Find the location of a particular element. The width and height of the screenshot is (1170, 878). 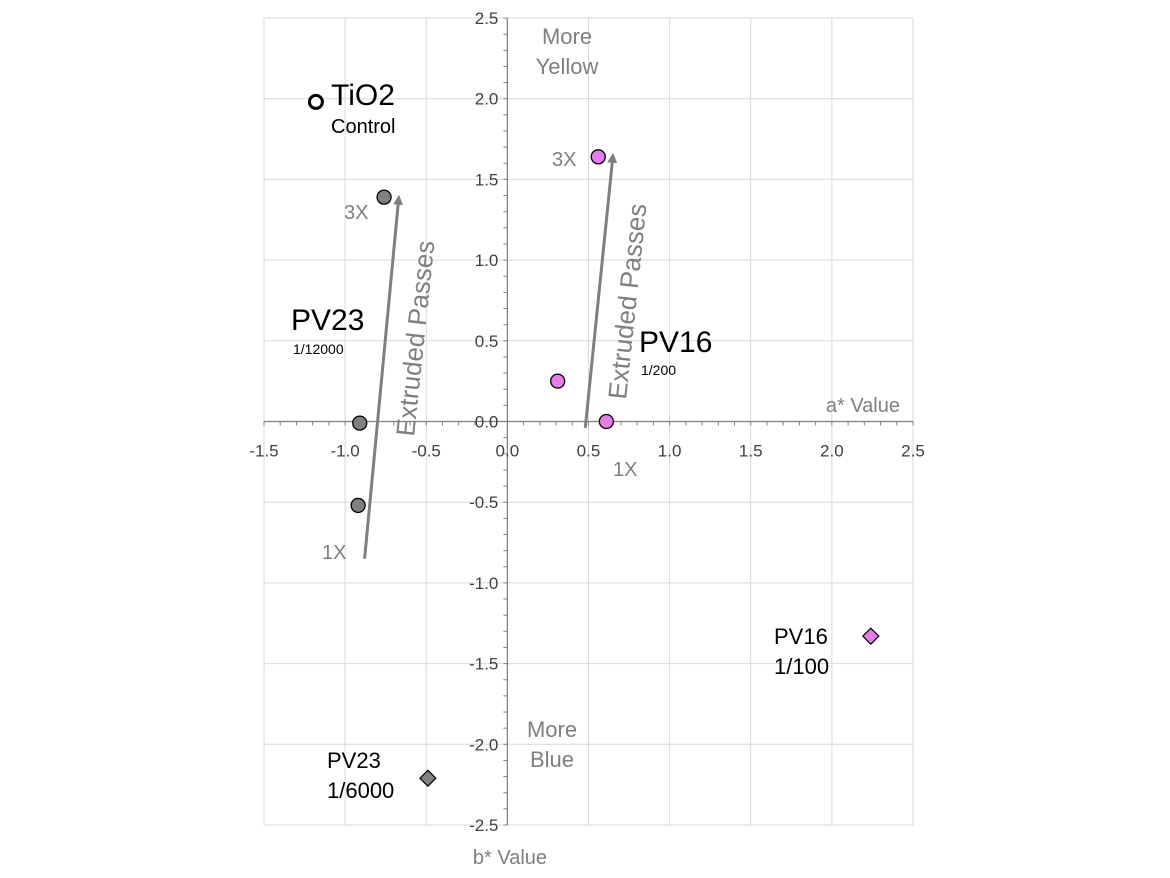

pv16-diamond-label-line2: 1/100 is located at coordinates (801, 666).